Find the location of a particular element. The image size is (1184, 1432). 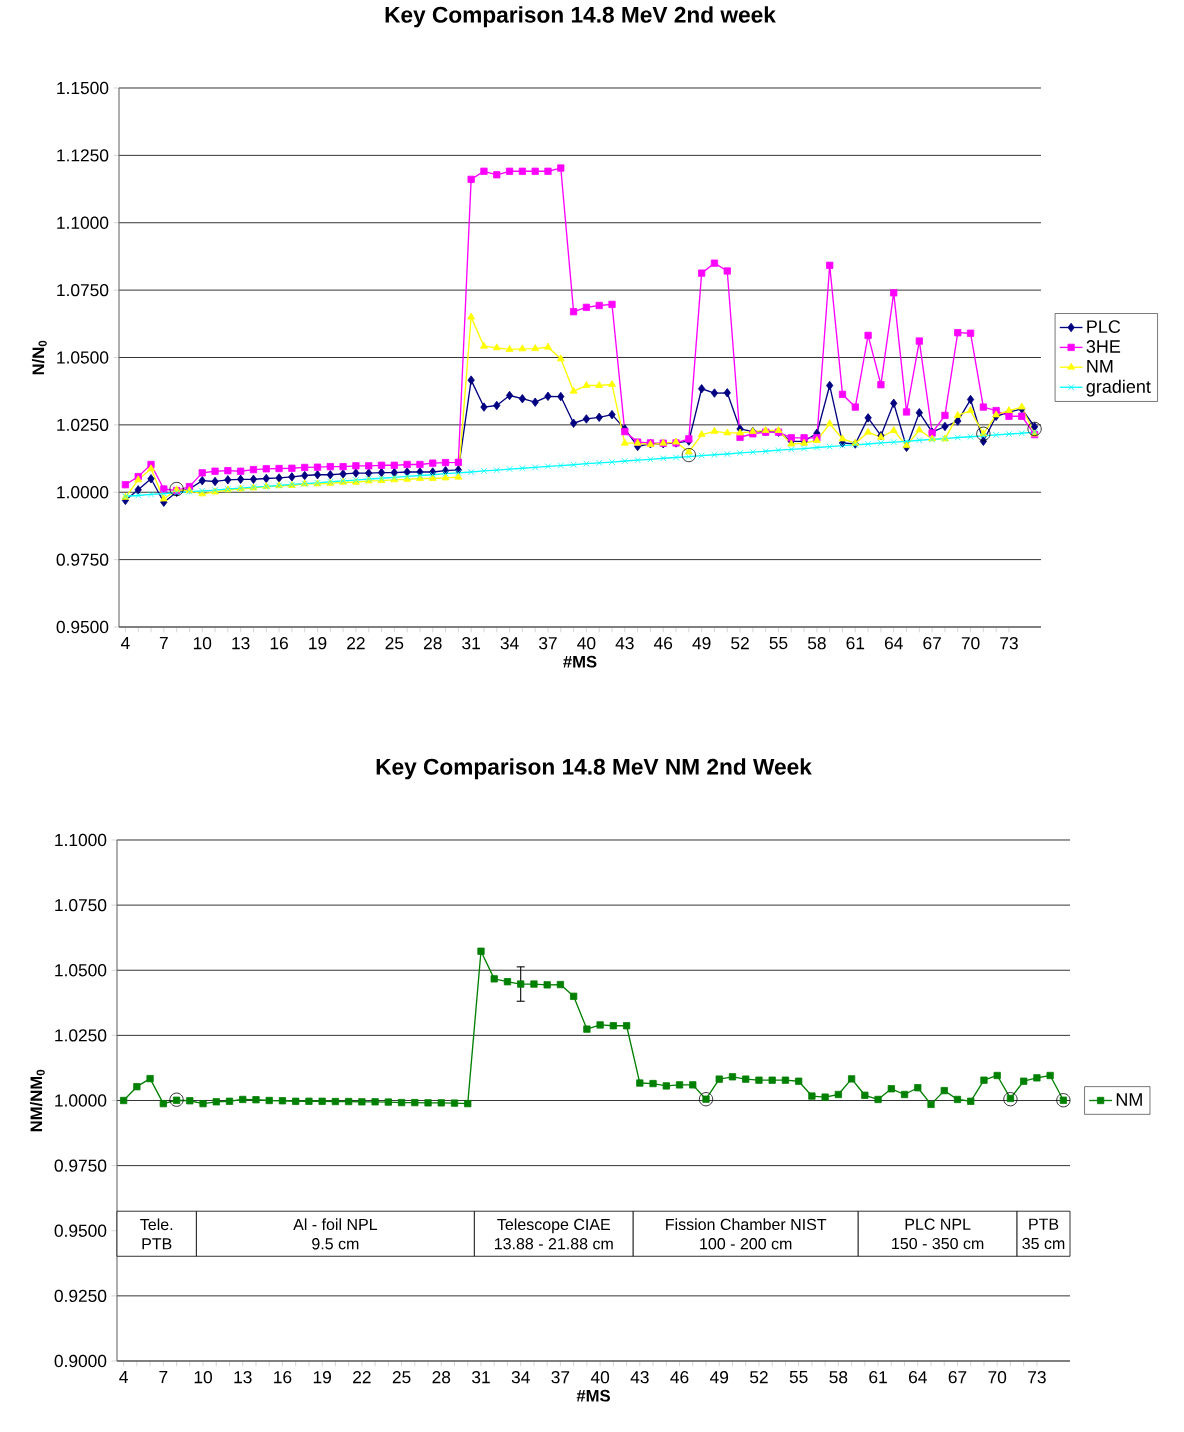

legend-label: gradient is located at coordinates (1118, 388).